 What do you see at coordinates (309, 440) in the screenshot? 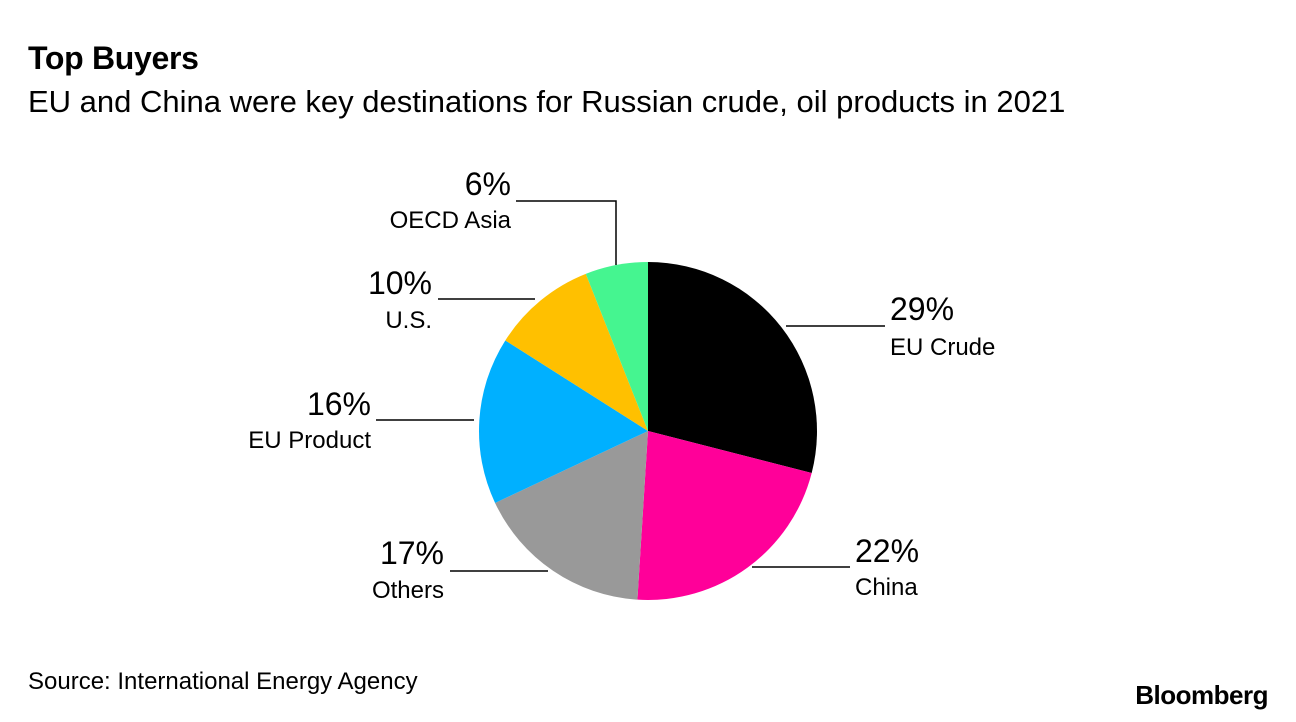
I see `category-label-eu-product: EU Product` at bounding box center [309, 440].